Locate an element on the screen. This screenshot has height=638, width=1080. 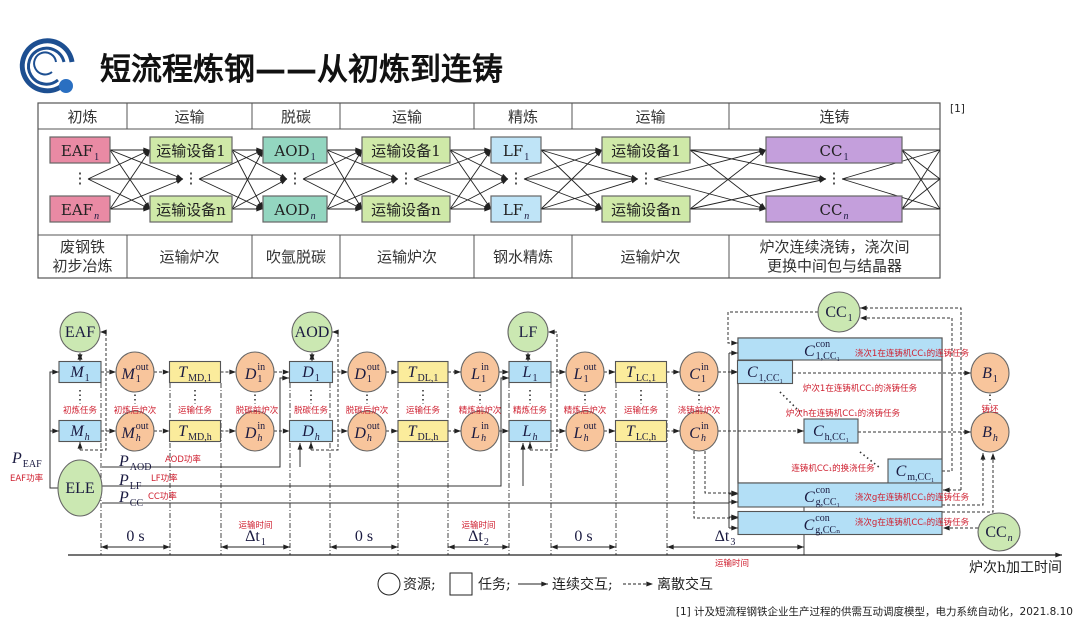
power-note-cc: CC功率 is located at coordinates (162, 496).